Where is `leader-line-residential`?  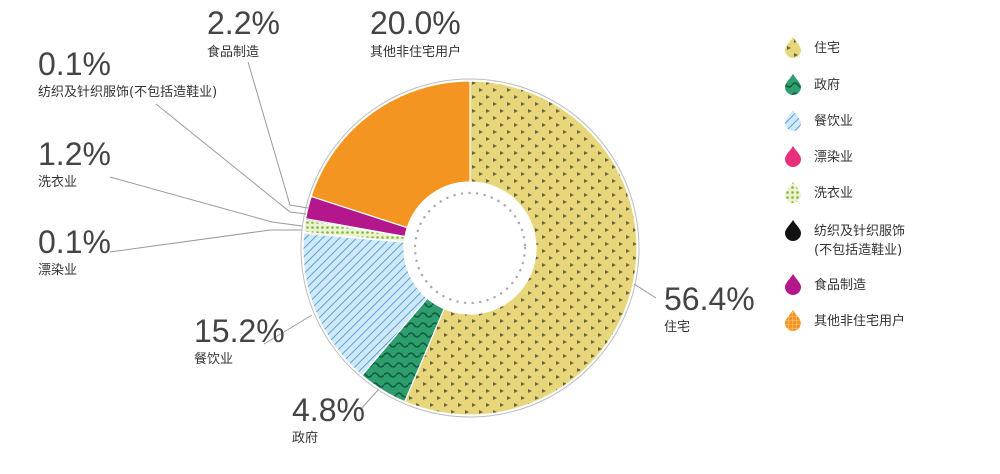
leader-line-residential is located at coordinates (645, 291).